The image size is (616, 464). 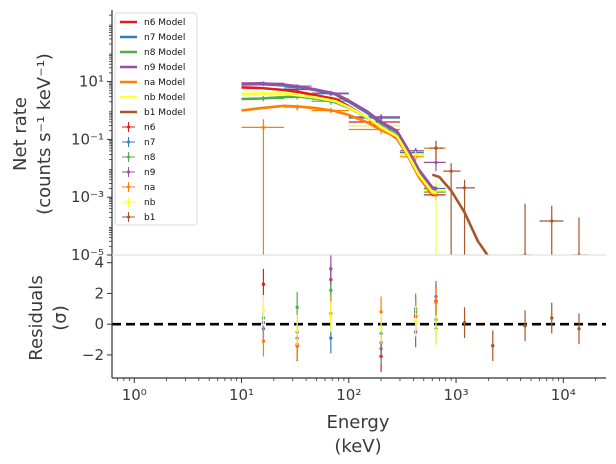 I want to click on residual-series-b1, so click(x=521, y=332).